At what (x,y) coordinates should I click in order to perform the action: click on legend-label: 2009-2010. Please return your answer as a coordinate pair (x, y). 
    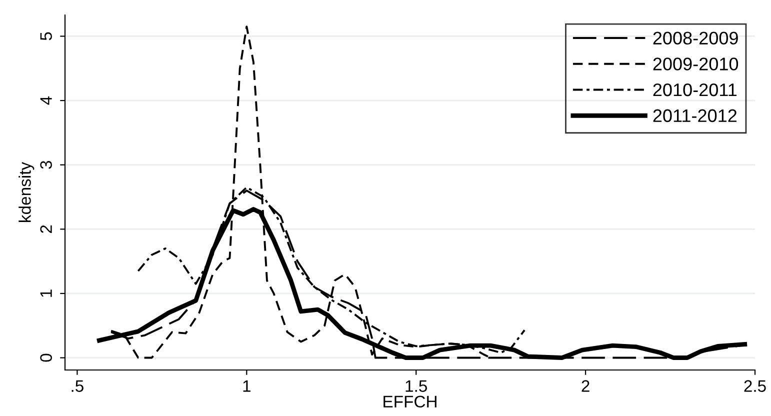
    Looking at the image, I should click on (695, 64).